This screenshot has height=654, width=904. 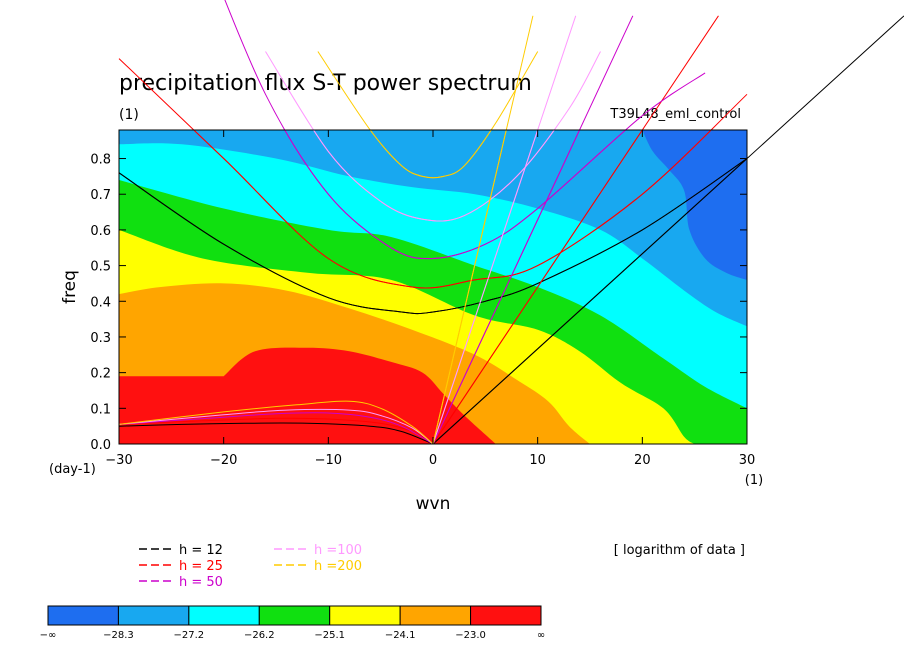 What do you see at coordinates (100, 160) in the screenshot?
I see `y-tick-label: 0.8` at bounding box center [100, 160].